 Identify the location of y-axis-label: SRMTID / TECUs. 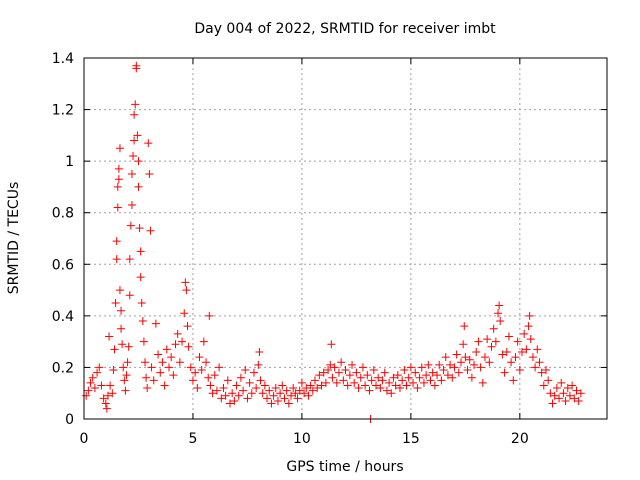
(14, 238).